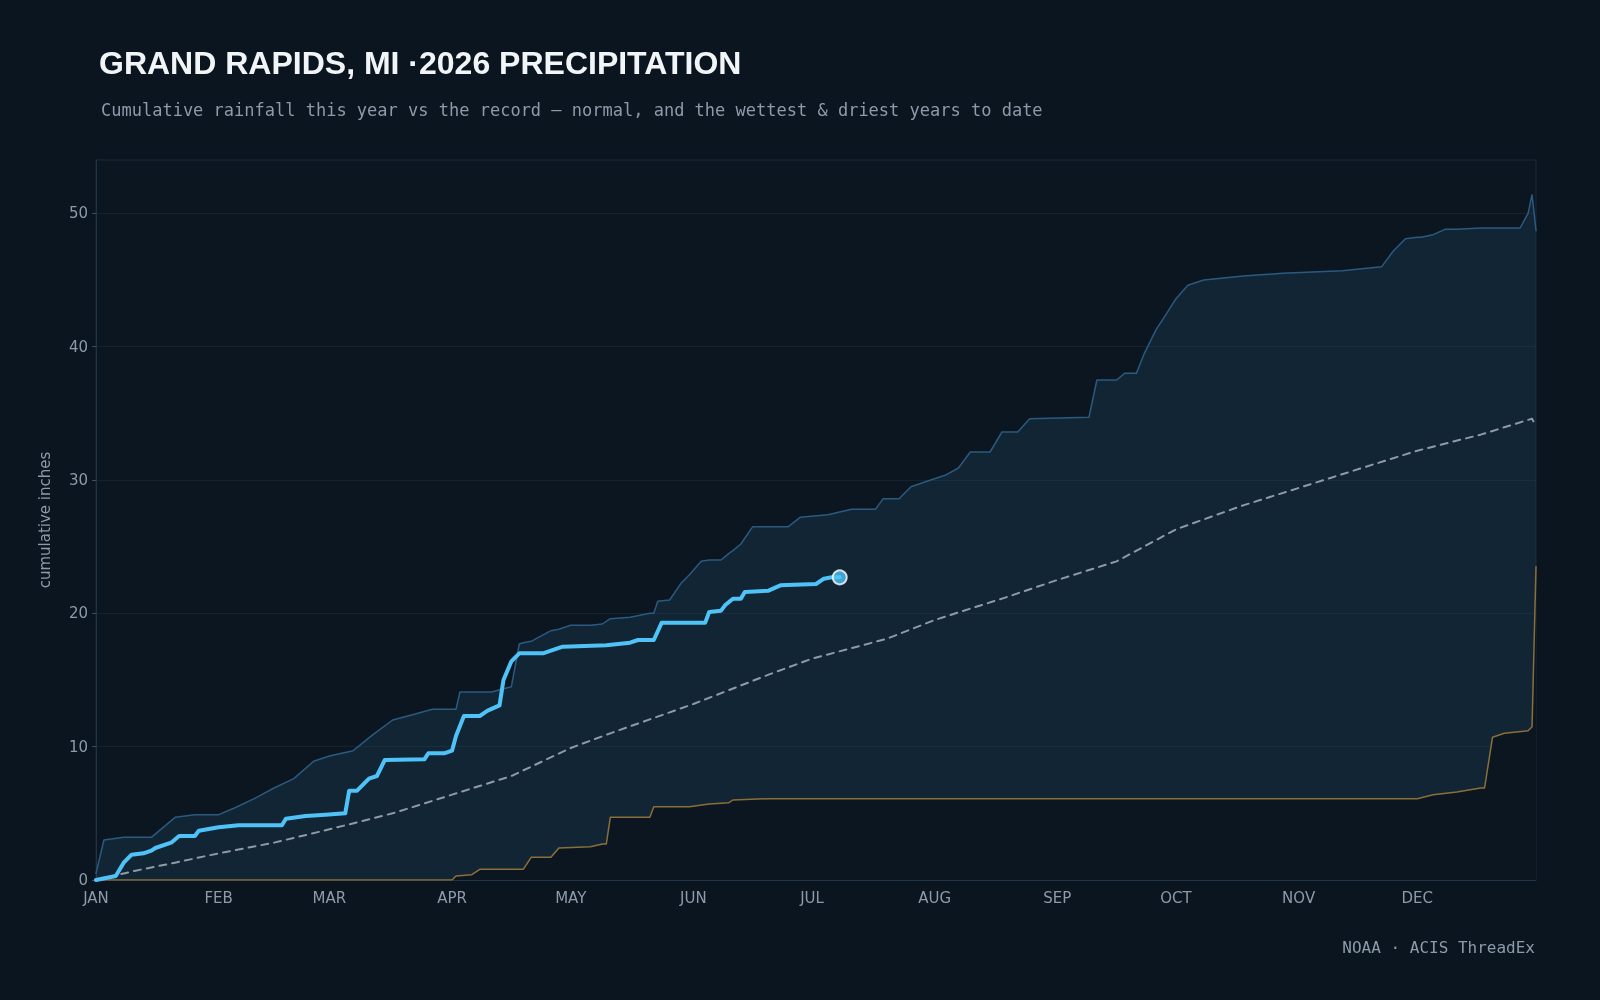  Describe the element at coordinates (44, 520) in the screenshot. I see `y-axis-title: cumulative inches` at that location.